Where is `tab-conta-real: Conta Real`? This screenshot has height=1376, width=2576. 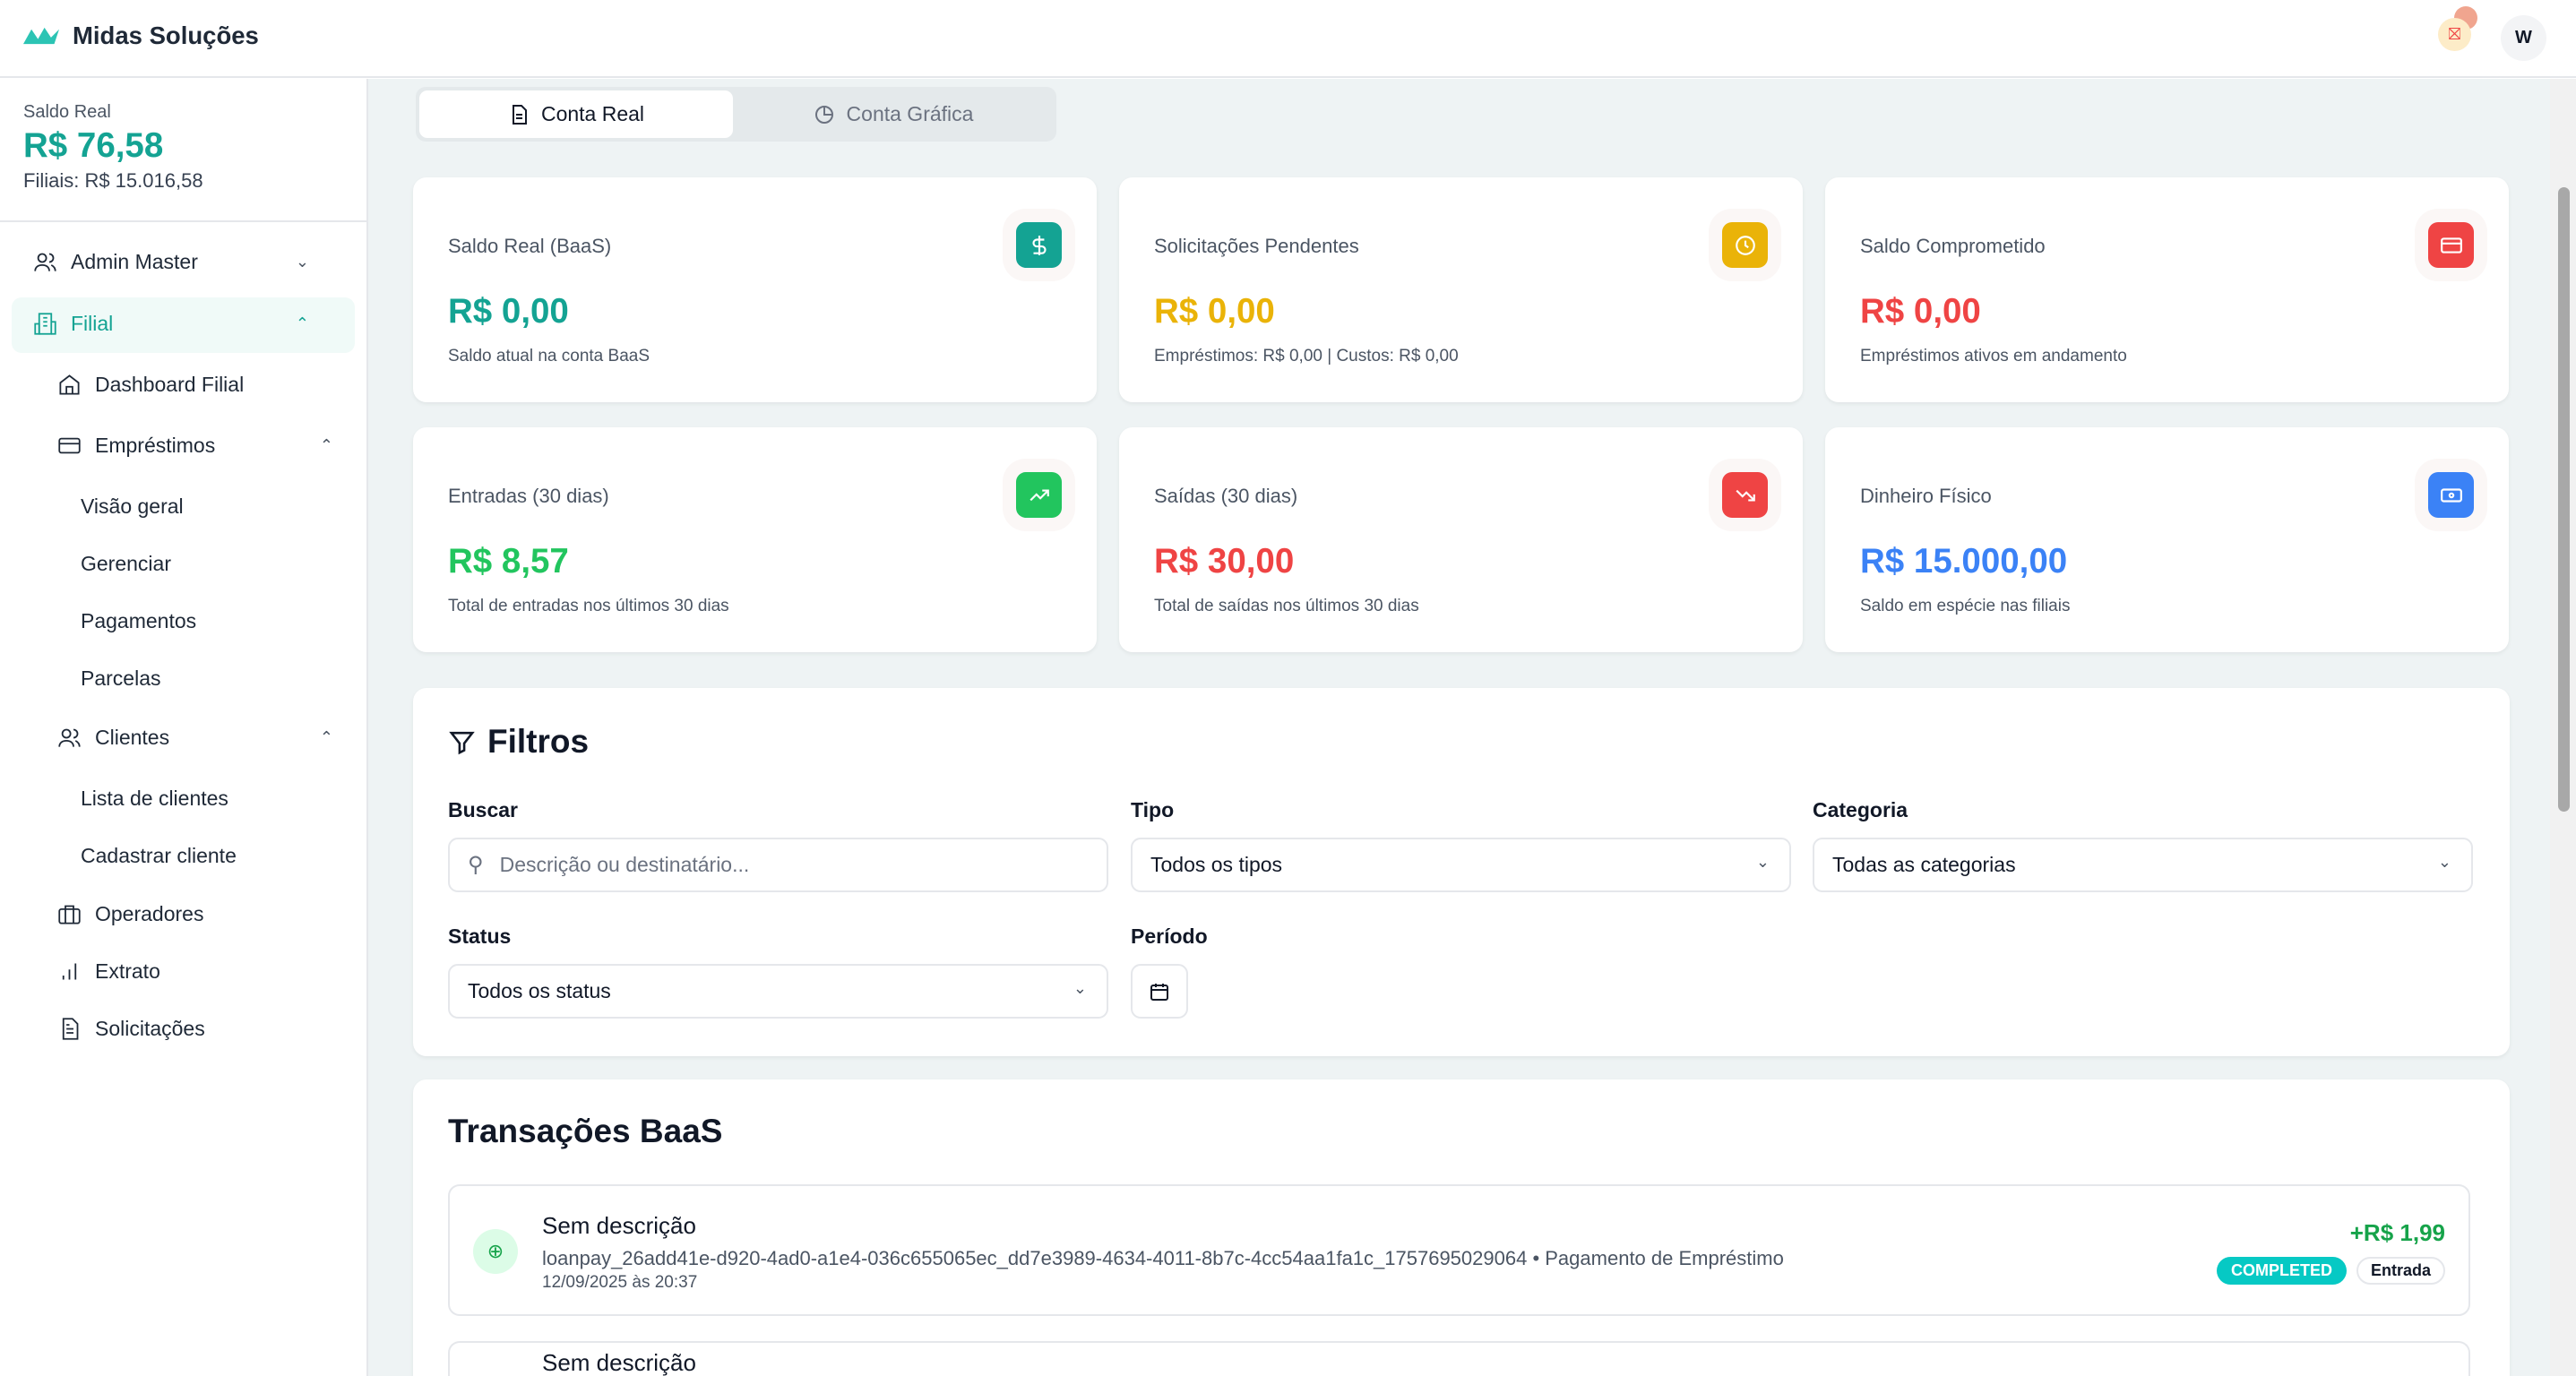
tab-conta-real: Conta Real is located at coordinates (576, 114).